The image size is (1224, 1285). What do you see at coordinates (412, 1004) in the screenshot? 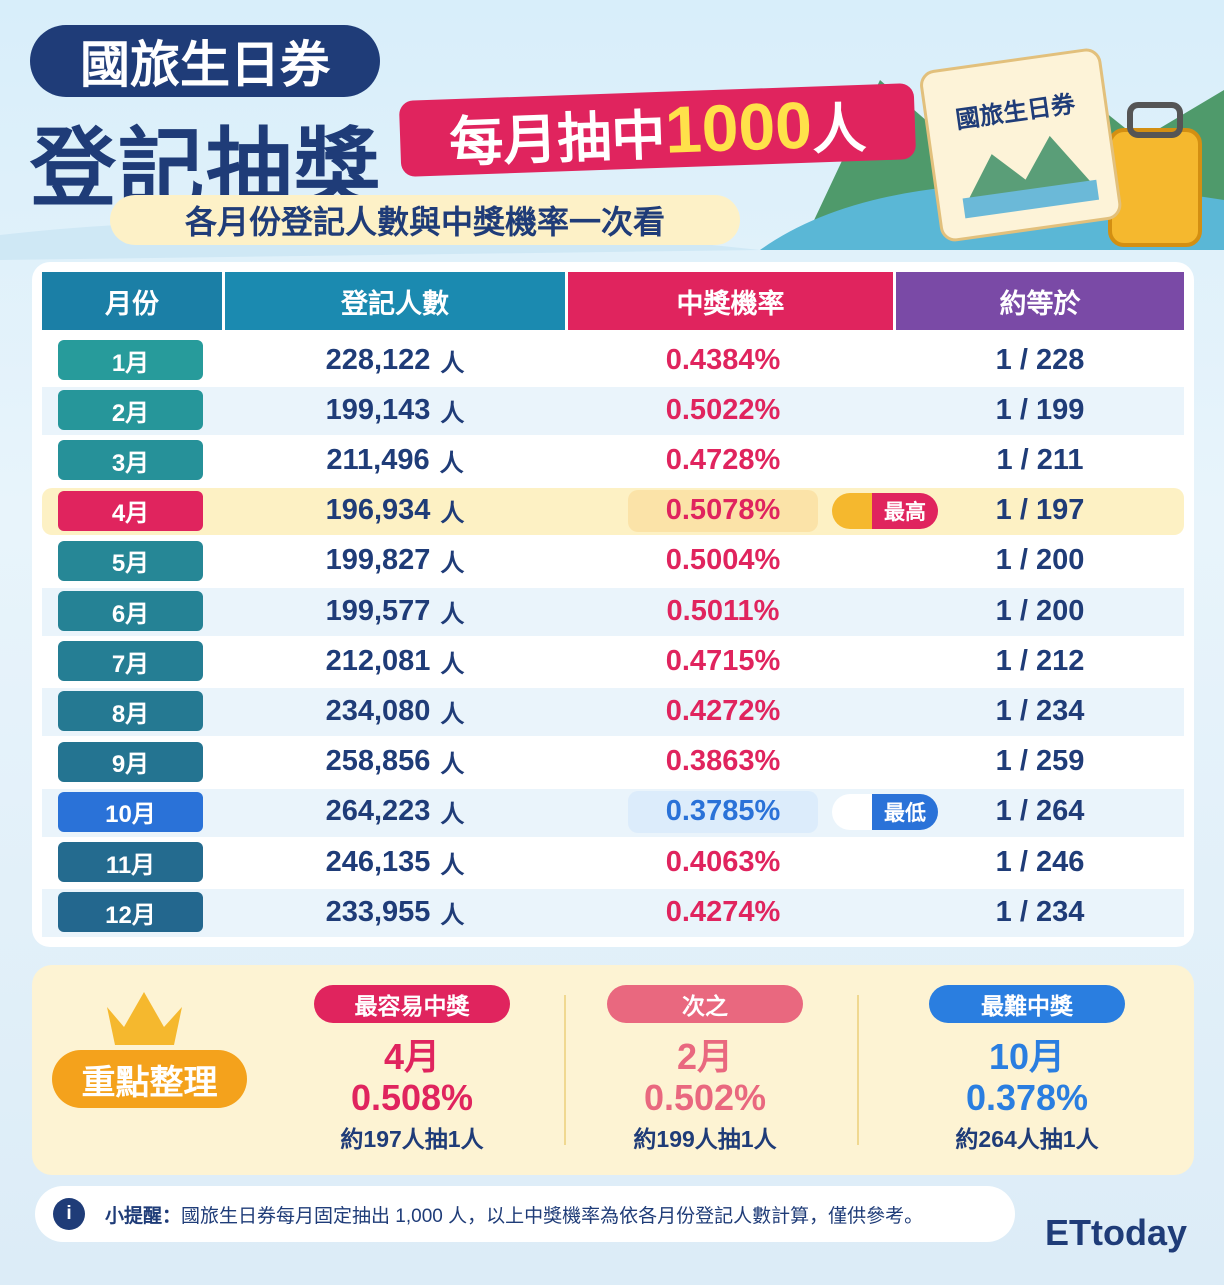
I see `summary-label: 最容易中獎` at bounding box center [412, 1004].